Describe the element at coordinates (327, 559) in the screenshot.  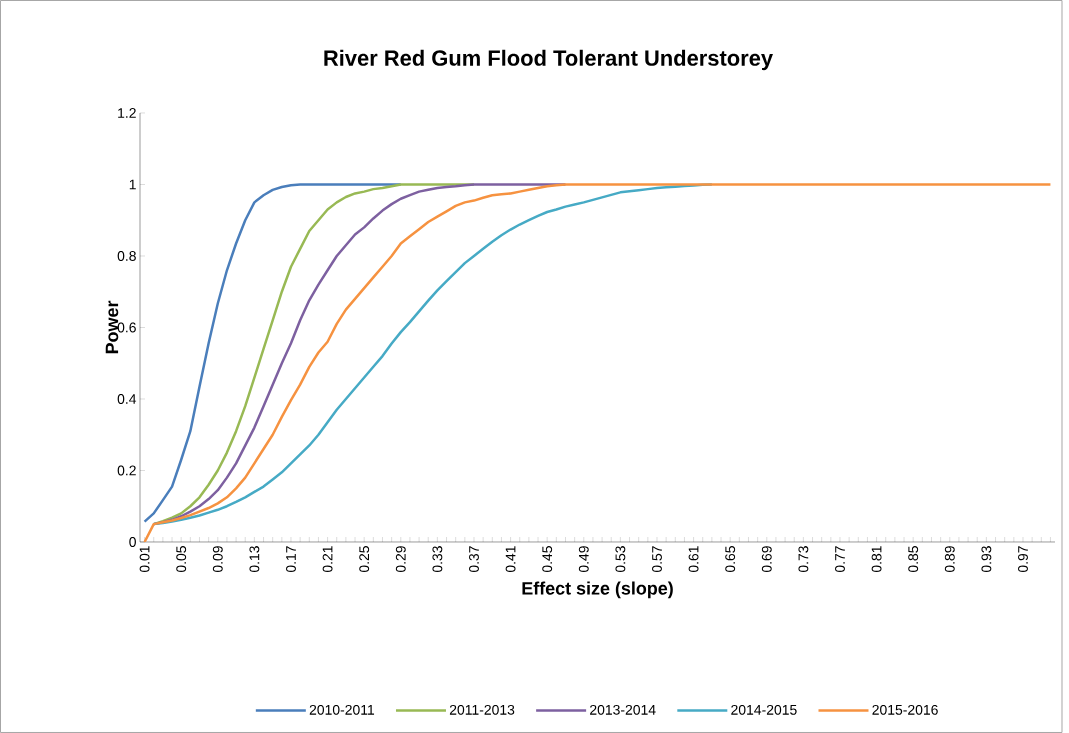
I see `x-tick-label: 0.21` at that location.